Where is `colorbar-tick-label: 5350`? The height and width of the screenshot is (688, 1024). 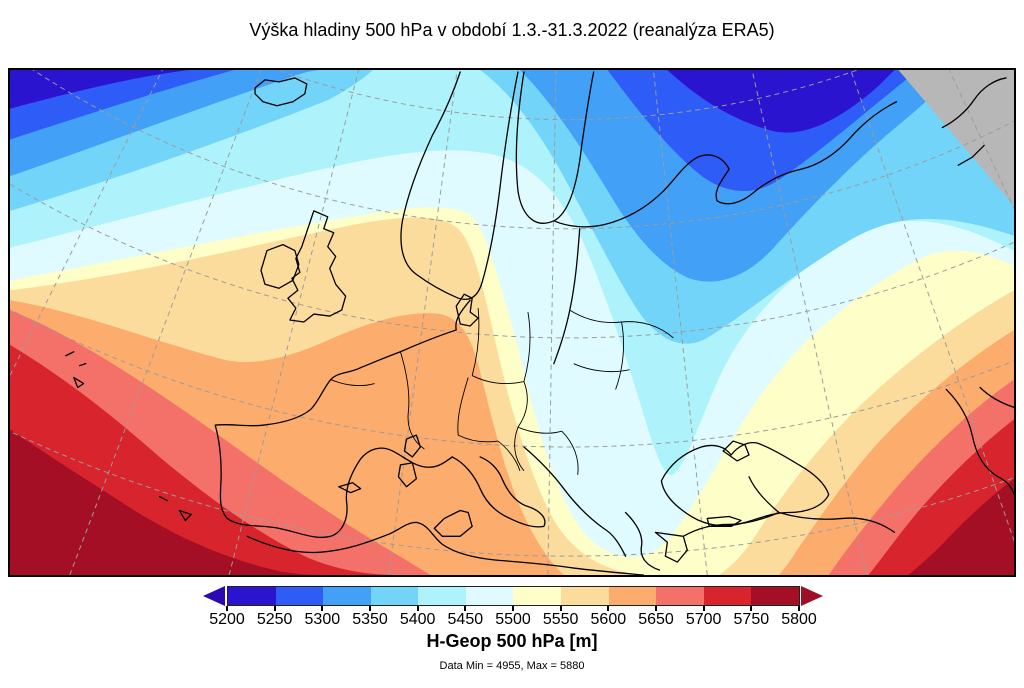 colorbar-tick-label: 5350 is located at coordinates (370, 619).